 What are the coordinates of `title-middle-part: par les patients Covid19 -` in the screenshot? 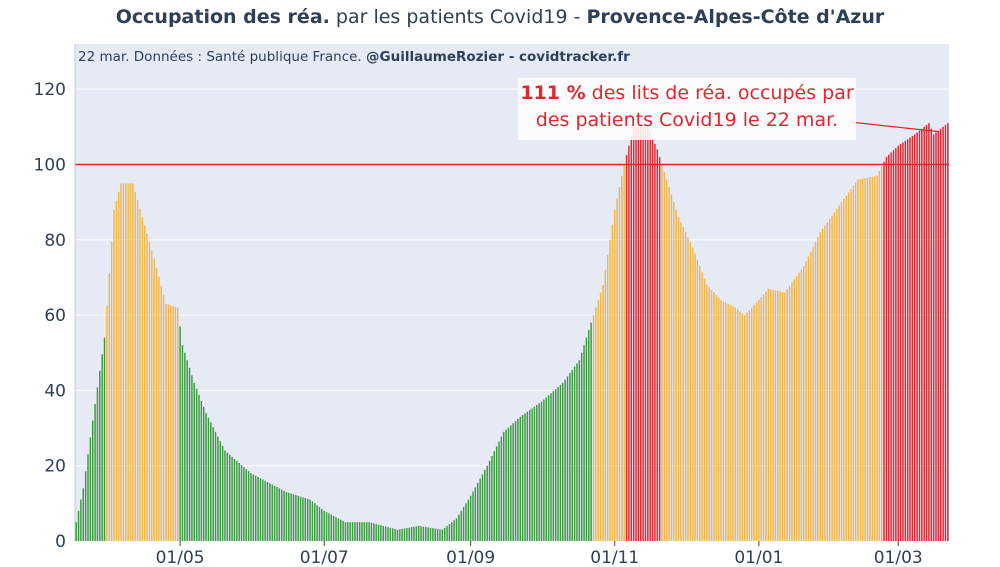 It's located at (458, 17).